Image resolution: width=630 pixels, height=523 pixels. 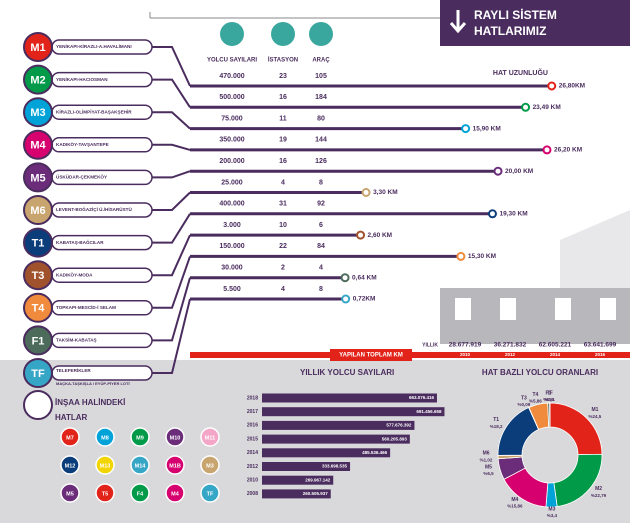 I want to click on window, so click(x=508, y=309).